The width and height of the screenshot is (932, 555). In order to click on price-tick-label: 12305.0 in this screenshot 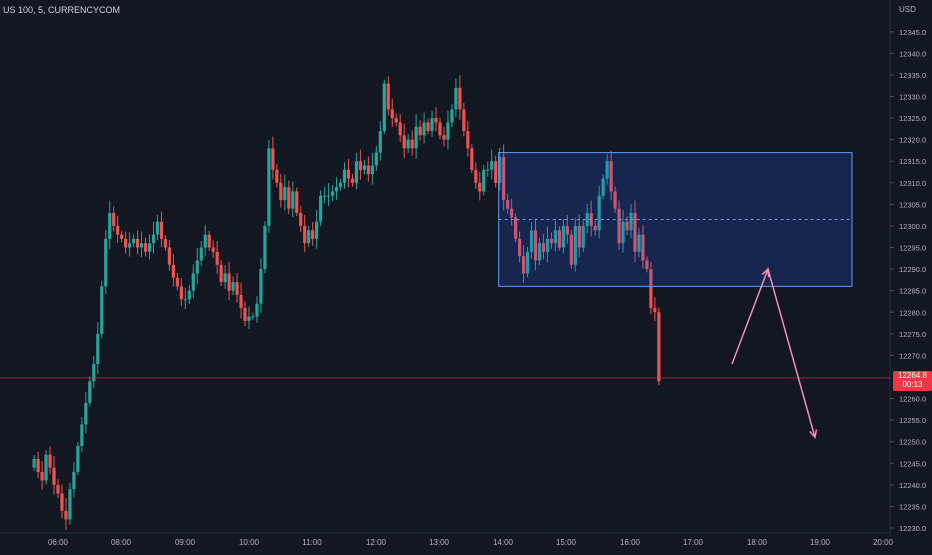, I will do `click(912, 204)`.